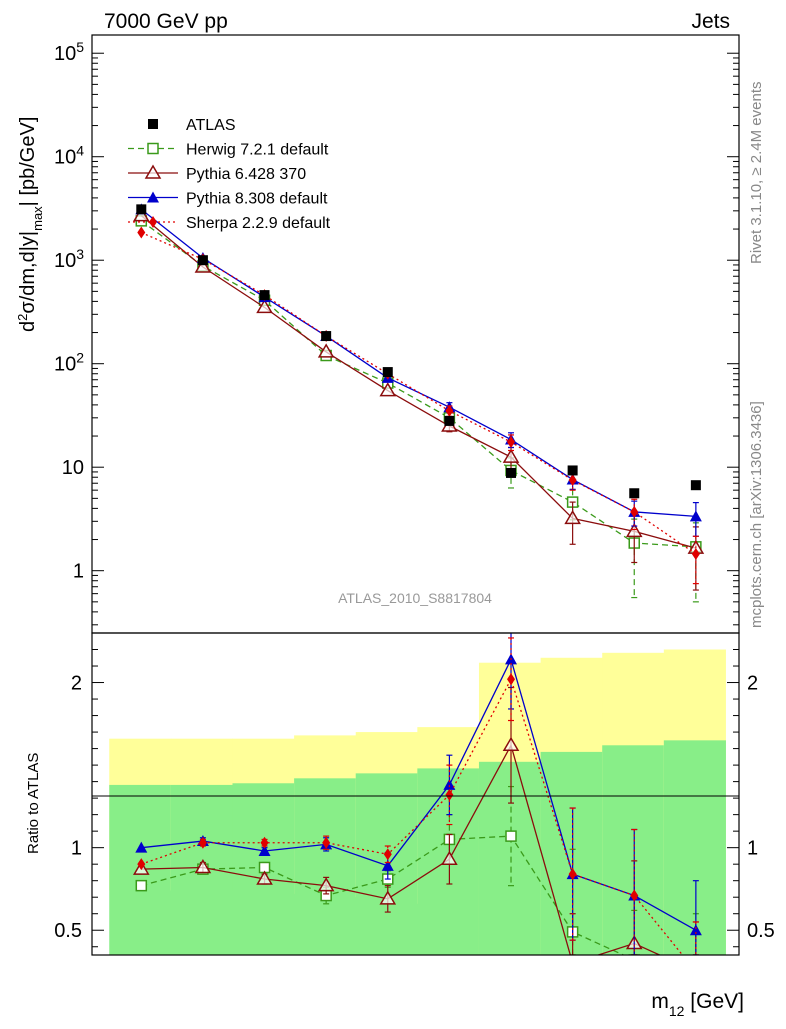  I want to click on legend-label-pythia8: Pythia 8.308 default, so click(257, 199).